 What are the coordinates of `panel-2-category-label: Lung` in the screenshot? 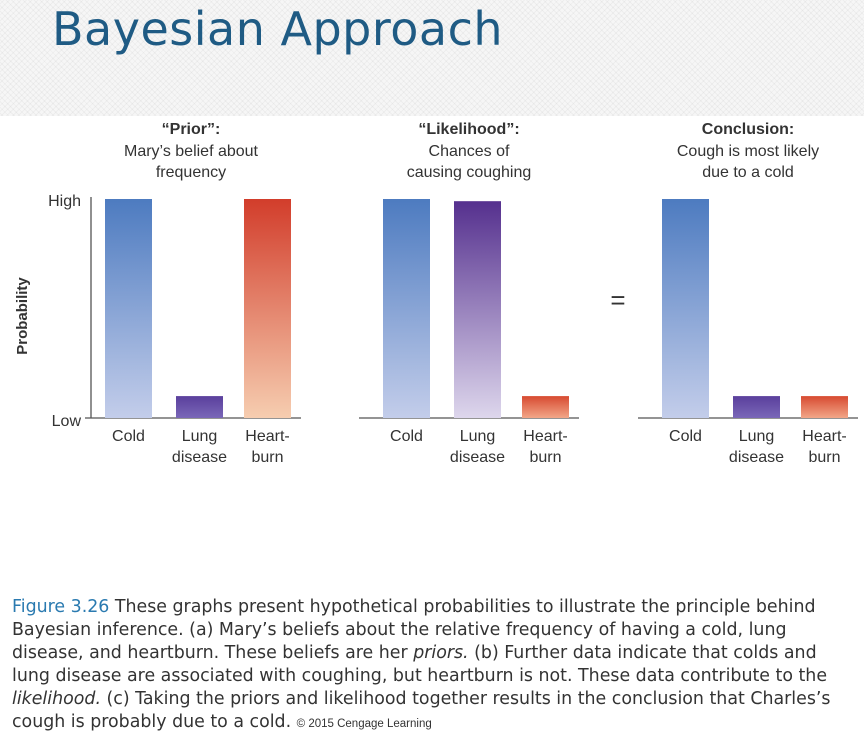 It's located at (478, 436).